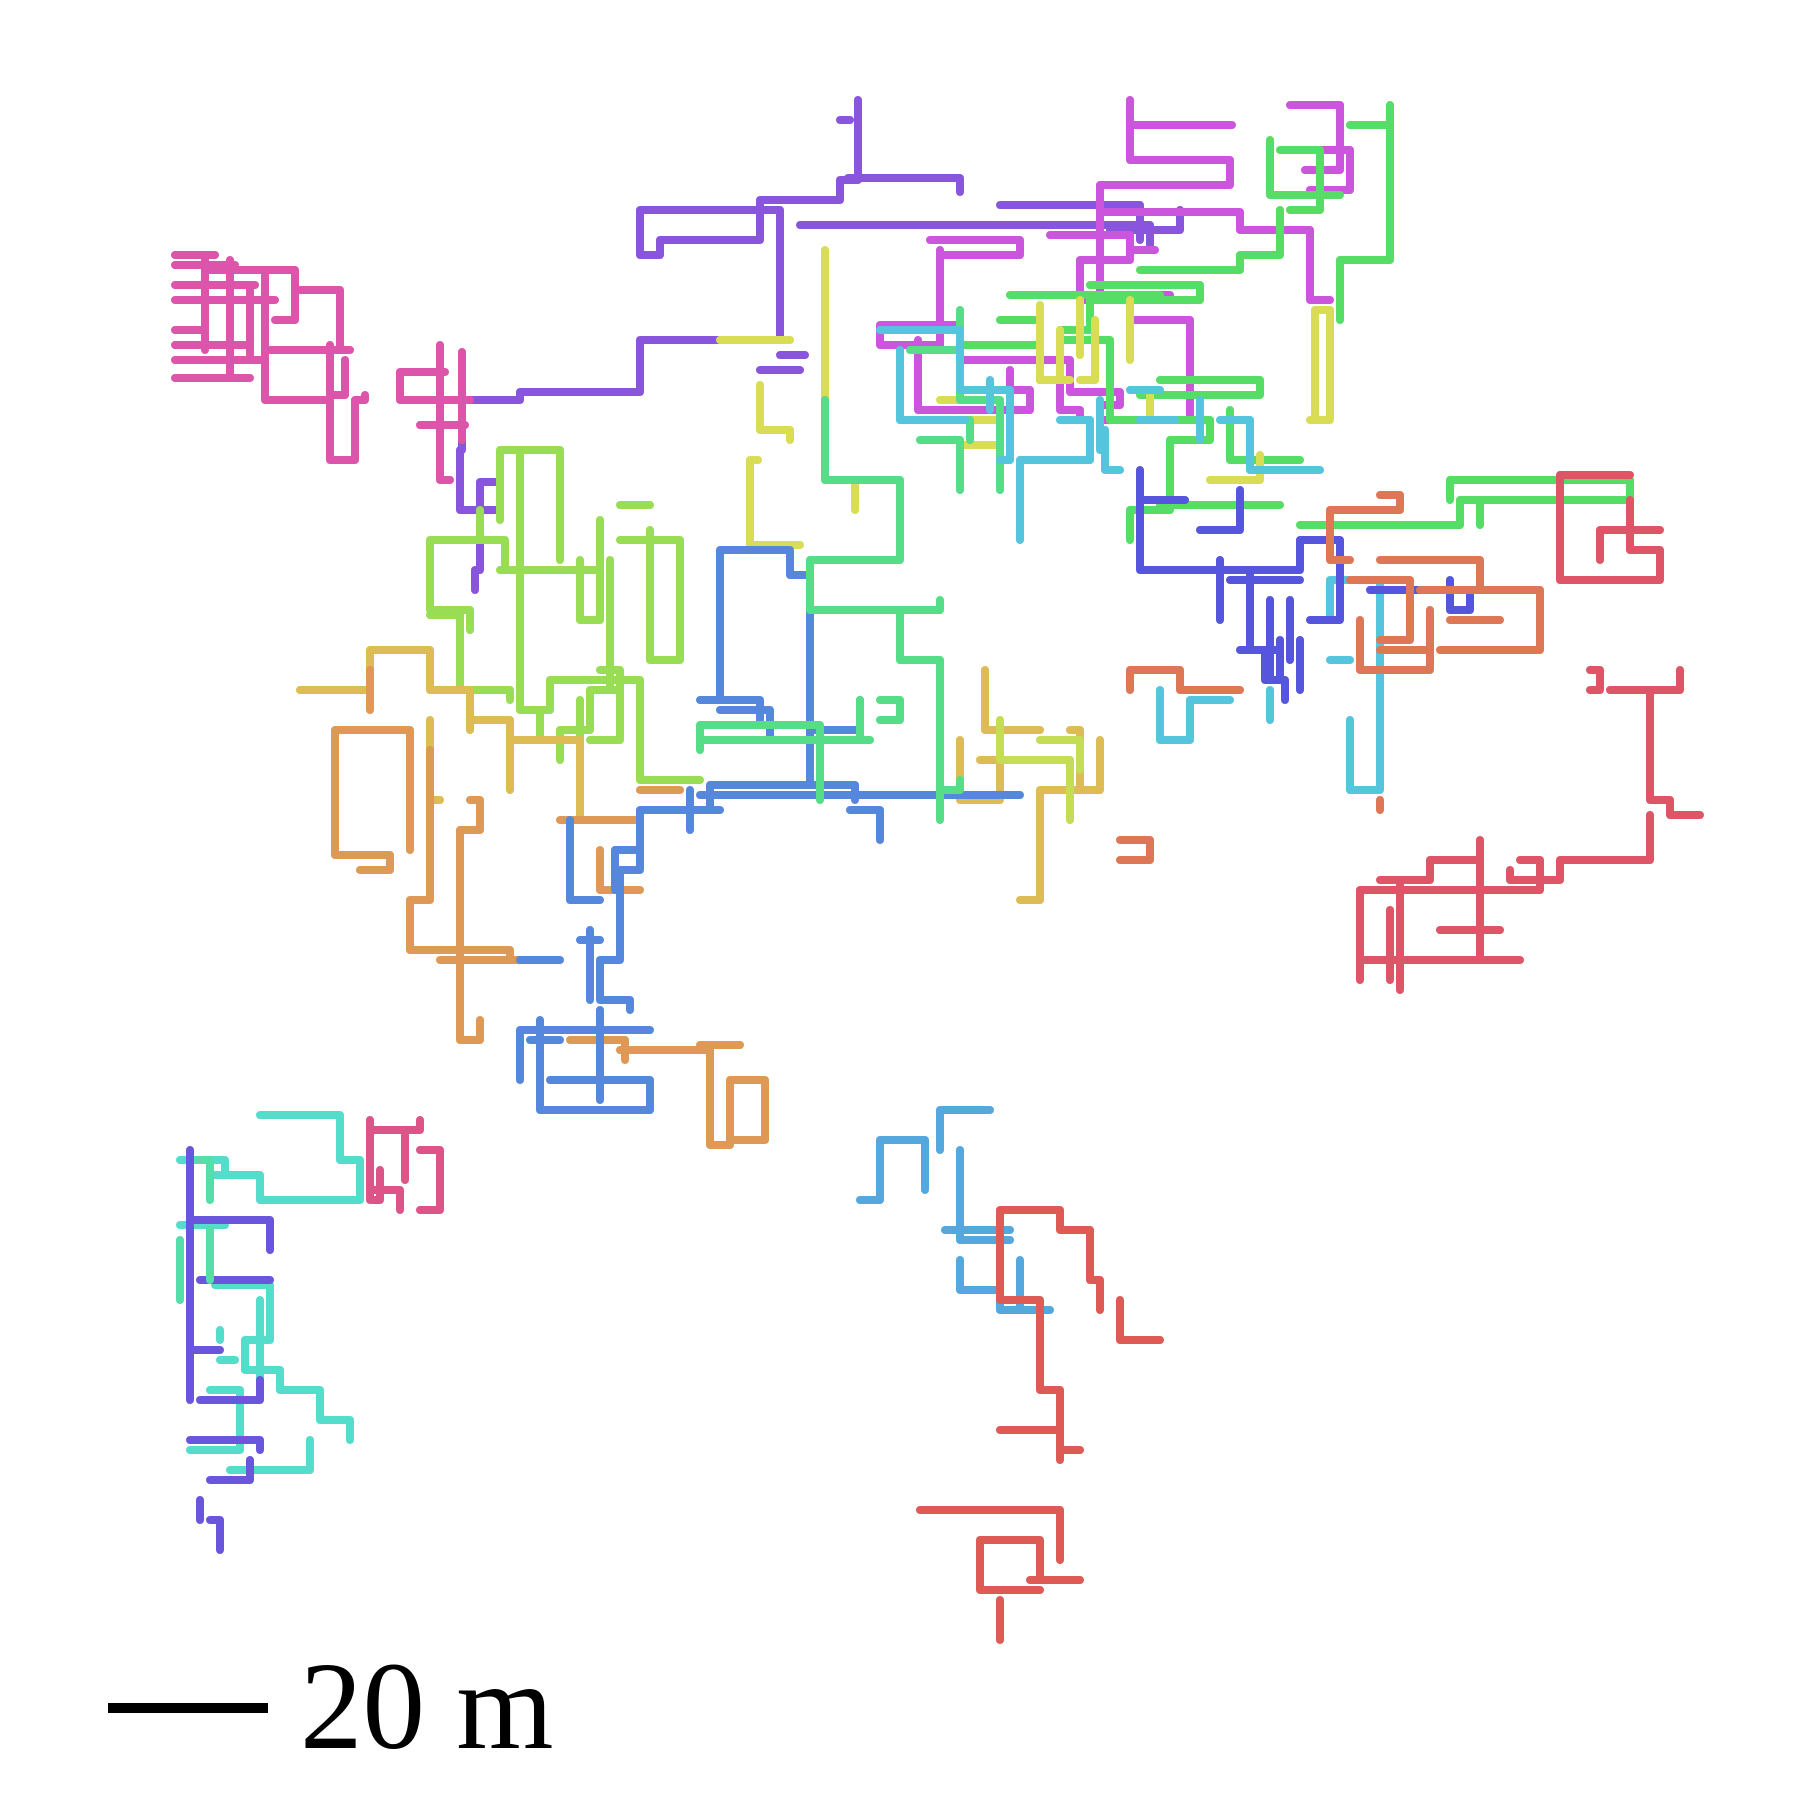  I want to click on scale-bar: 20 m, so click(330, 1707).